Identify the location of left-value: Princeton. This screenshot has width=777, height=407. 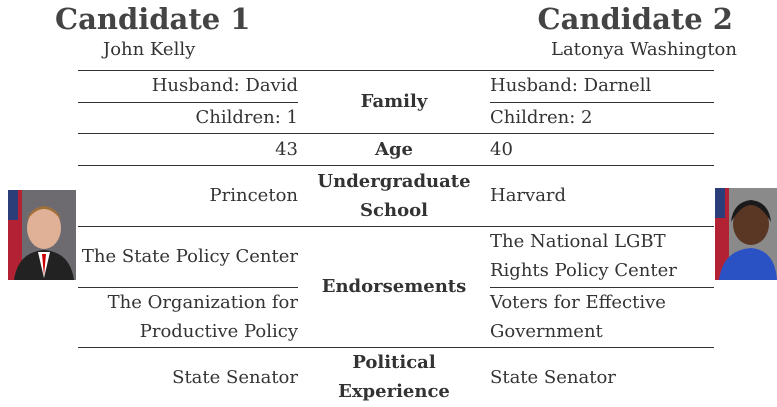
(253, 195).